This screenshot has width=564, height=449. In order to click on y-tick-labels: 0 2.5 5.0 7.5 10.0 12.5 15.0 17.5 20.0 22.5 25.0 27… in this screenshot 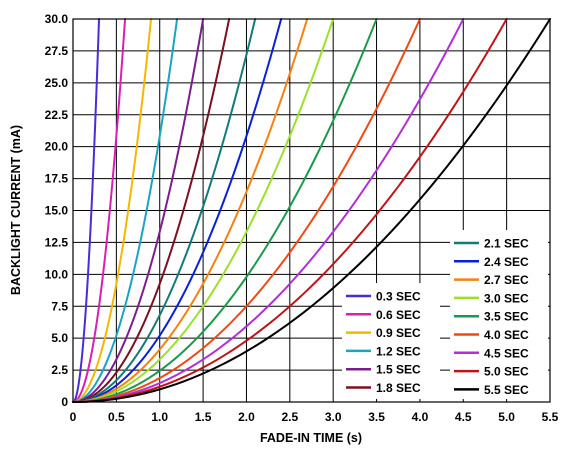, I will do `click(57, 210)`.